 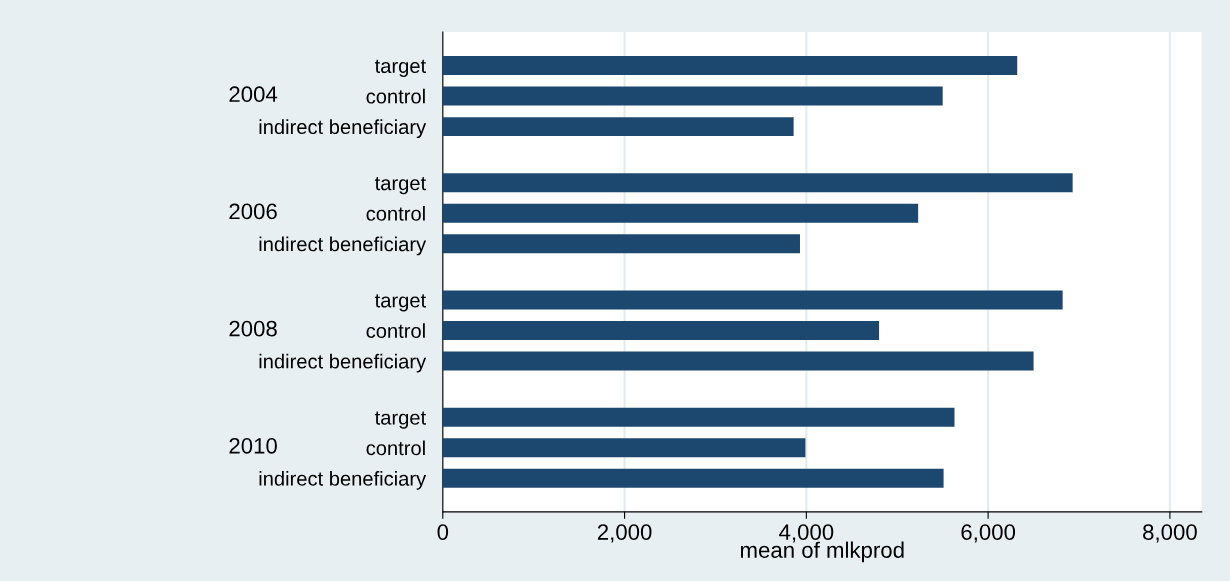 I want to click on x-tick-label: 4,000, so click(x=806, y=533).